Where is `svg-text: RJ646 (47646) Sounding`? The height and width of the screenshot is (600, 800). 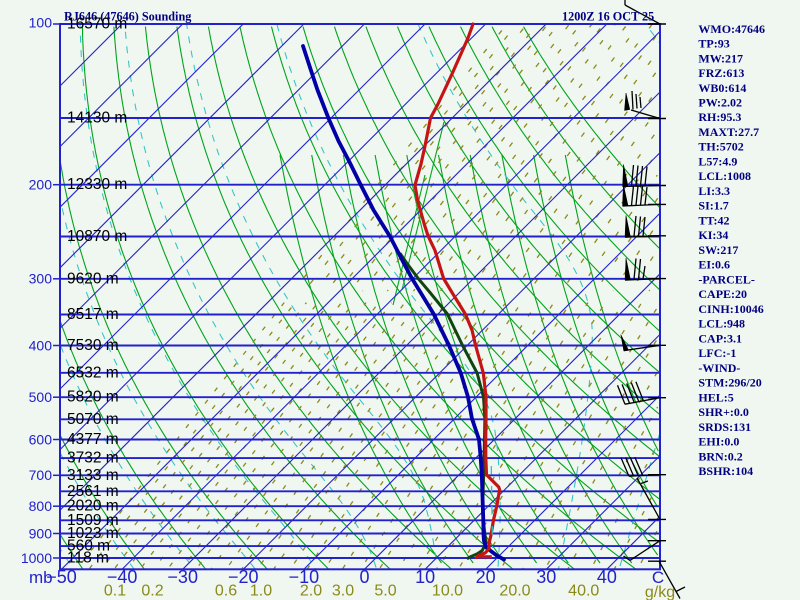 svg-text: RJ646 (47646) Sounding is located at coordinates (127, 17).